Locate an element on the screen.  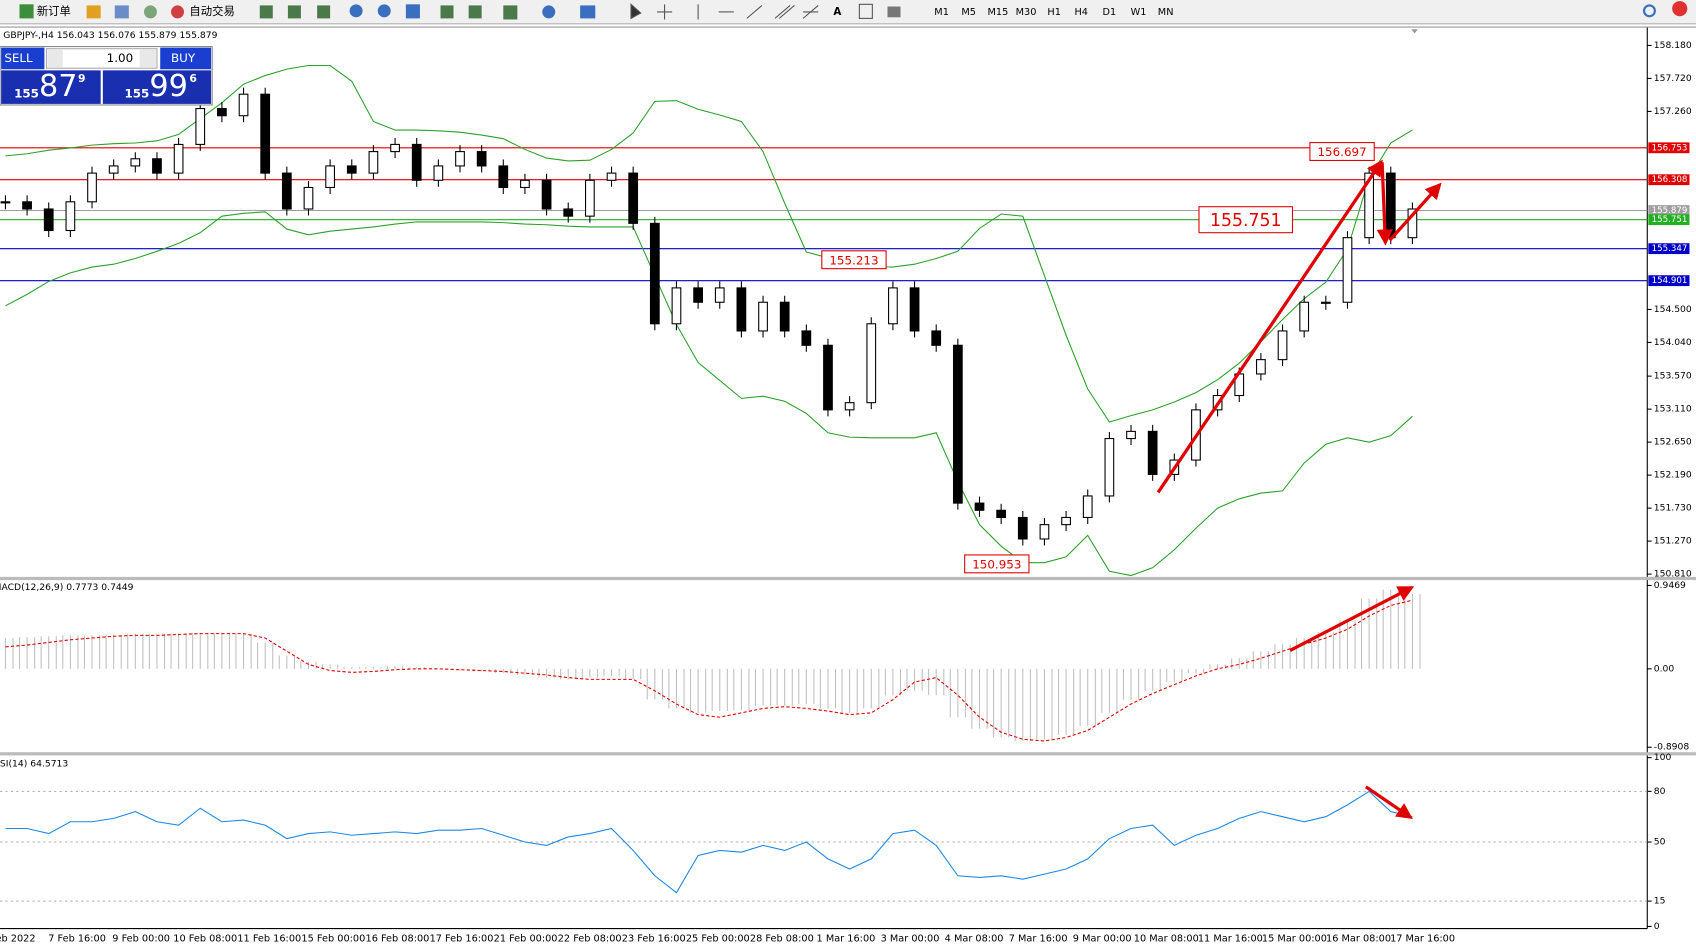
x-tick-label: 9 Mar 00:00 is located at coordinates (1102, 938).